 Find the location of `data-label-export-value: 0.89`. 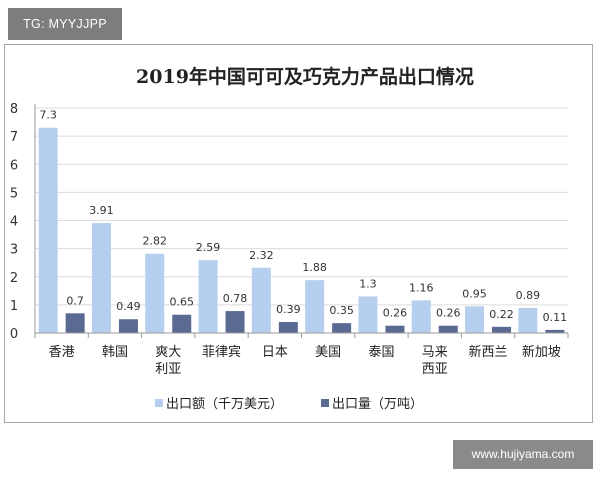

data-label-export-value: 0.89 is located at coordinates (528, 295).